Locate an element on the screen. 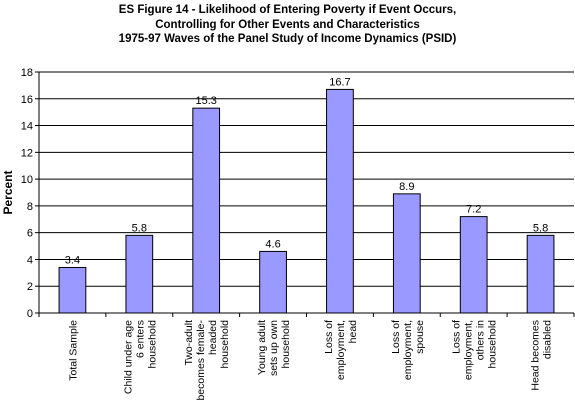 This screenshot has width=575, height=402. y-tick-label: 16 is located at coordinates (27, 100).